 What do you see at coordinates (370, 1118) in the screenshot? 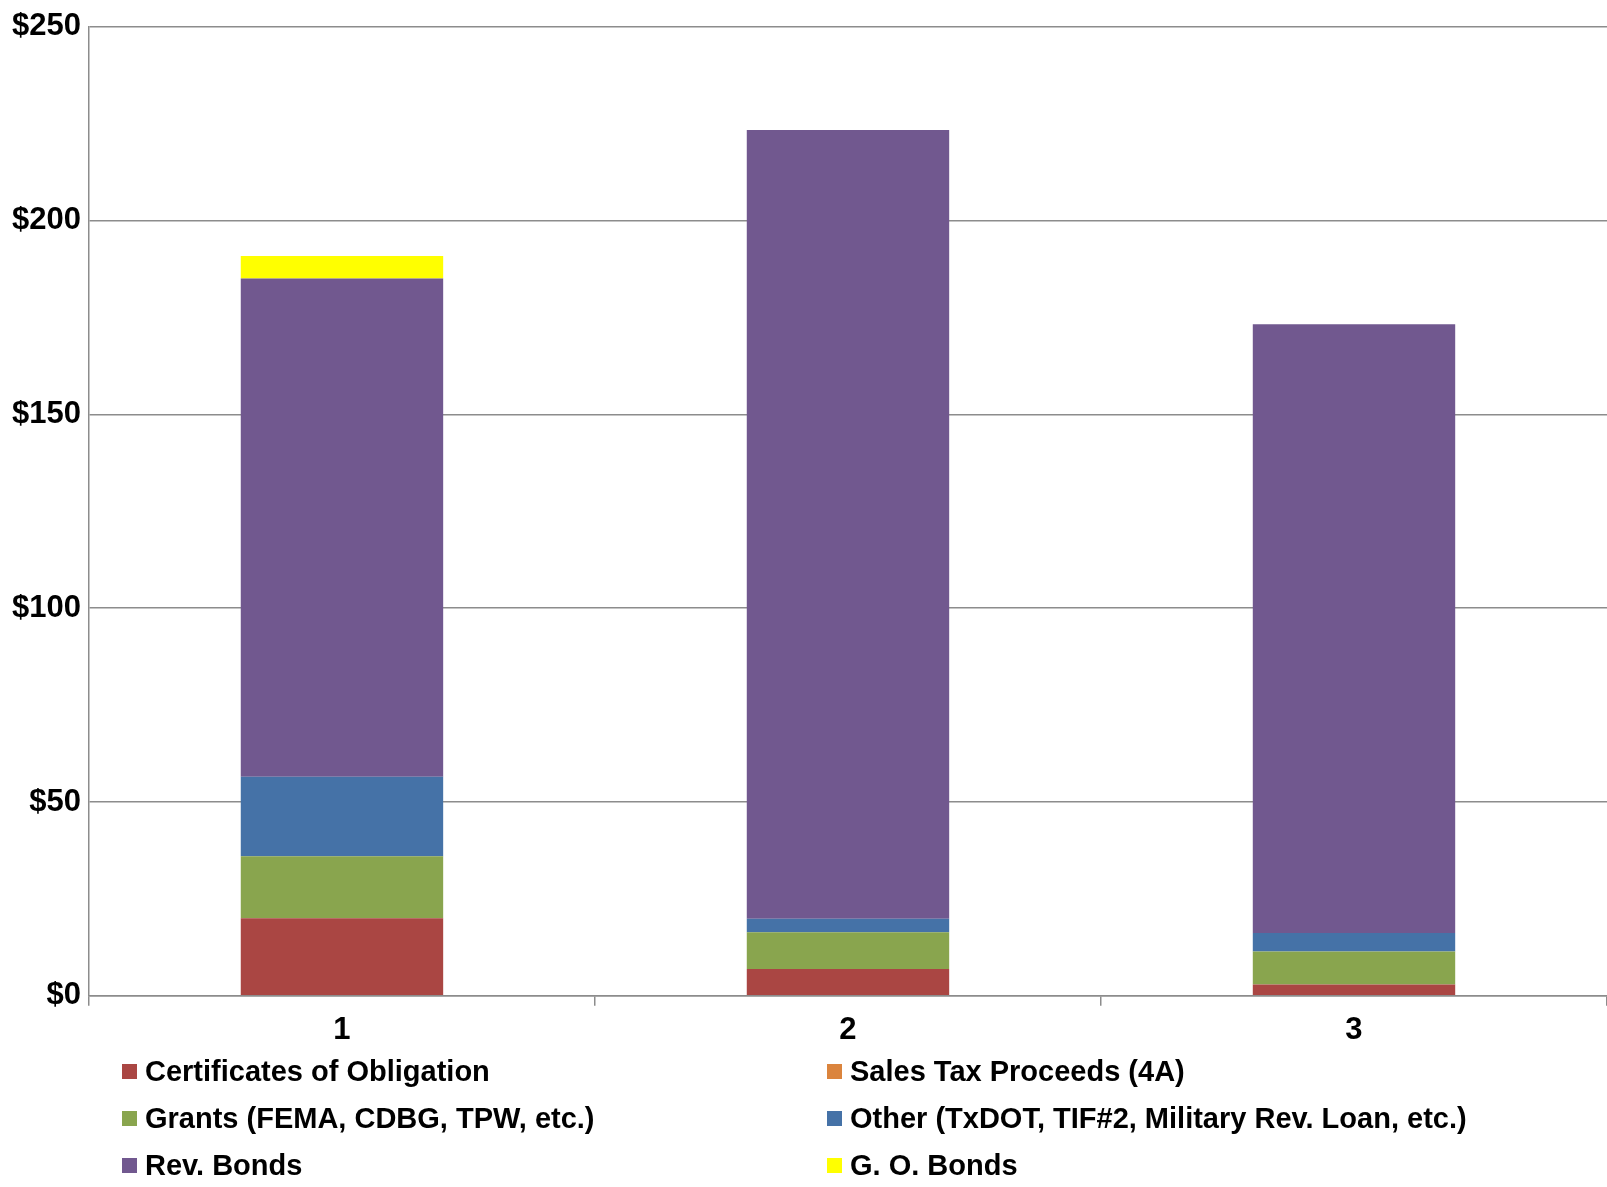
I see `legend-label: Grants (FEMA, CDBG, TPW, etc.)` at bounding box center [370, 1118].